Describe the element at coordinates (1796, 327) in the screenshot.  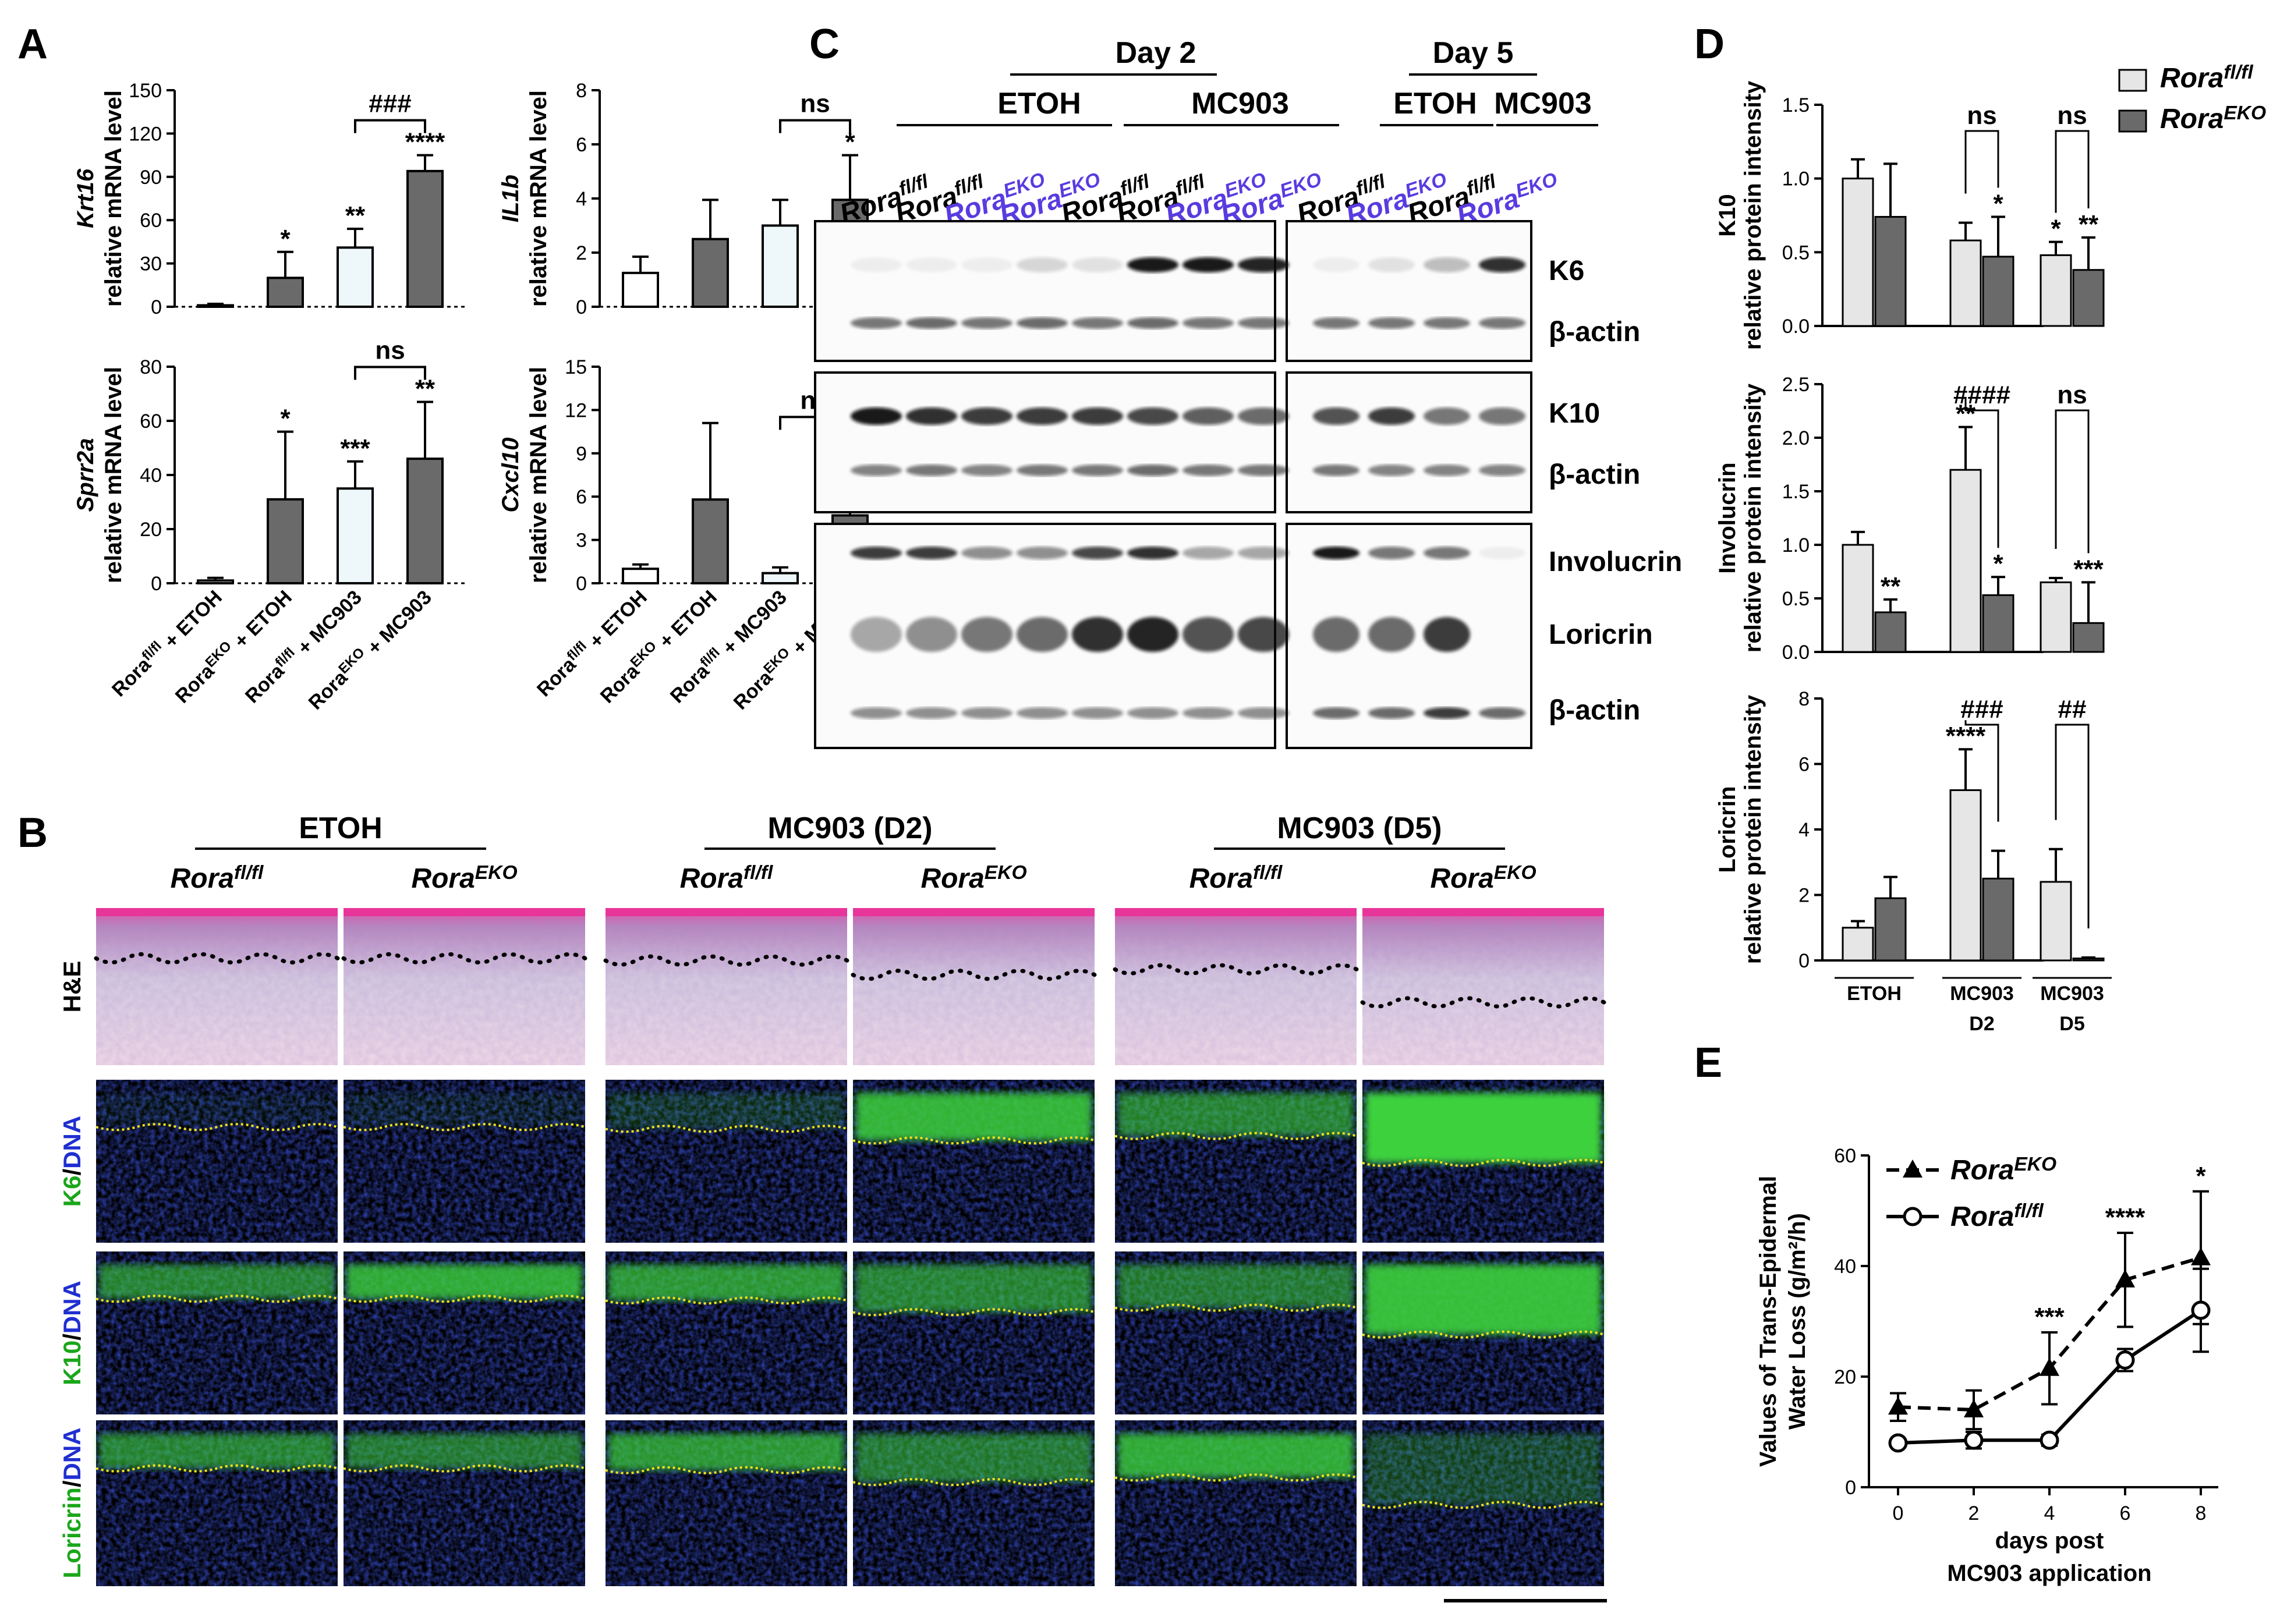
I see `y-tick-label: 0.0` at that location.